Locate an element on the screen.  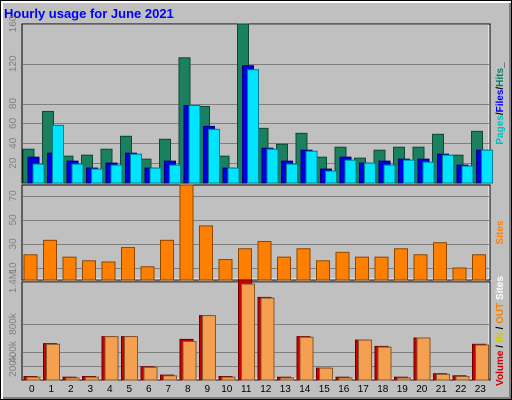
x-tick-label: 8 is located at coordinates (188, 389).